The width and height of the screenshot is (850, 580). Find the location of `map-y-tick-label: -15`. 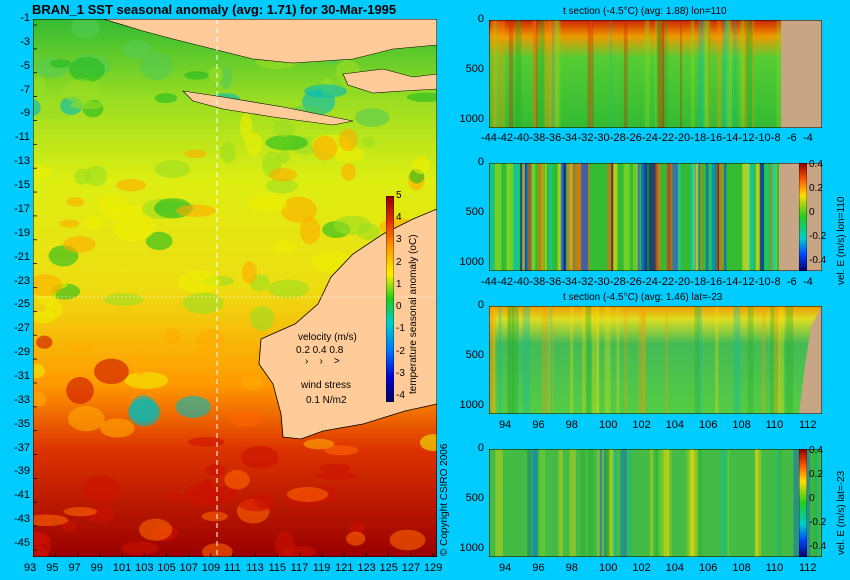

map-y-tick-label: -15 is located at coordinates (22, 185).